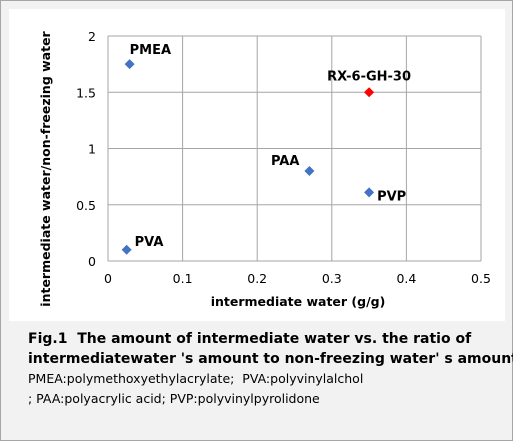  I want to click on data-point-pmea, so click(129, 64).